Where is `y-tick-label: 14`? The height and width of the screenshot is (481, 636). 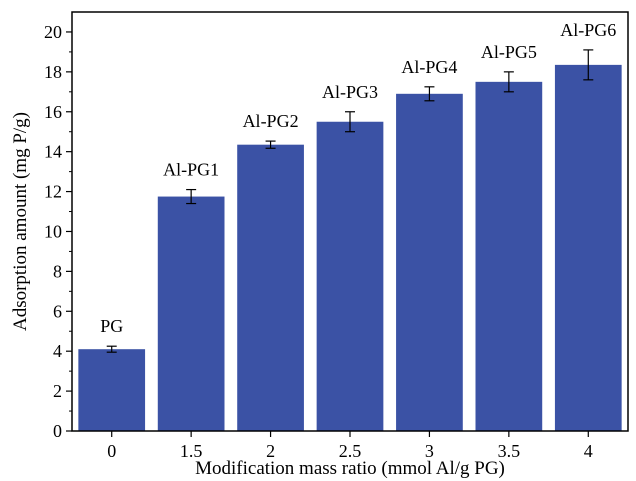
y-tick-label: 14 is located at coordinates (53, 152).